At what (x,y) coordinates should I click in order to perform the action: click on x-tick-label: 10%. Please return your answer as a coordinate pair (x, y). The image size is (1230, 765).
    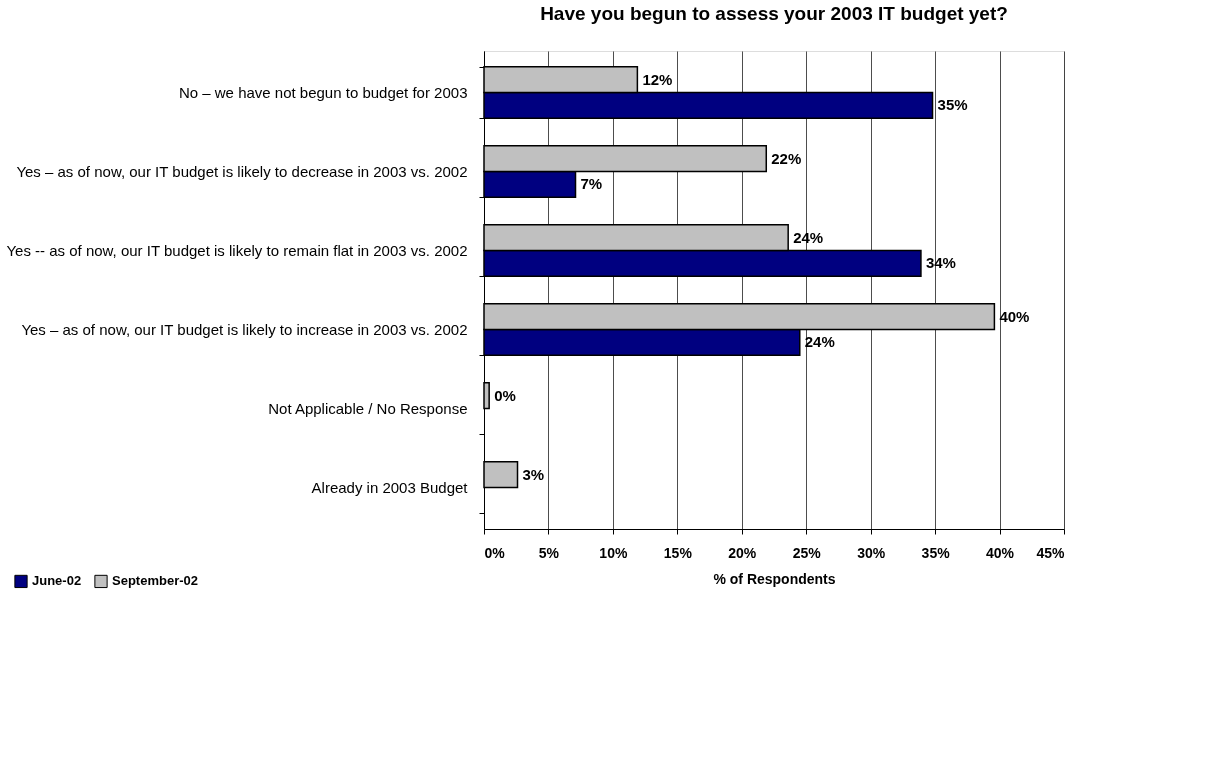
    Looking at the image, I should click on (613, 552).